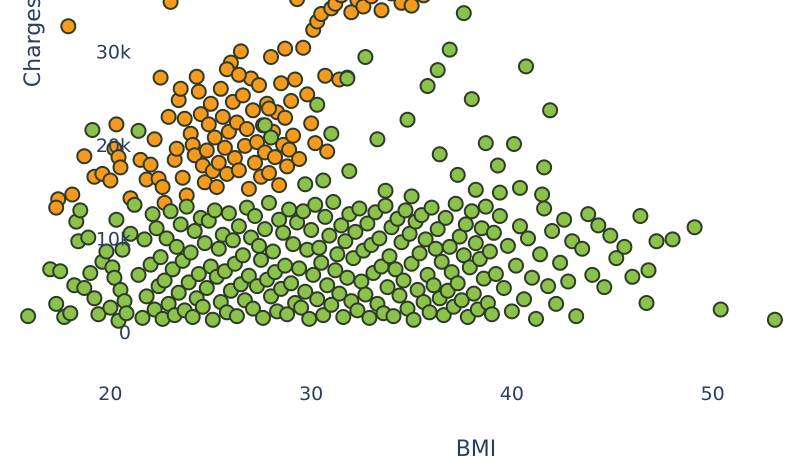 Image resolution: width=789 pixels, height=470 pixels. Describe the element at coordinates (113, 52) in the screenshot. I see `y-tick-label: 30k` at that location.